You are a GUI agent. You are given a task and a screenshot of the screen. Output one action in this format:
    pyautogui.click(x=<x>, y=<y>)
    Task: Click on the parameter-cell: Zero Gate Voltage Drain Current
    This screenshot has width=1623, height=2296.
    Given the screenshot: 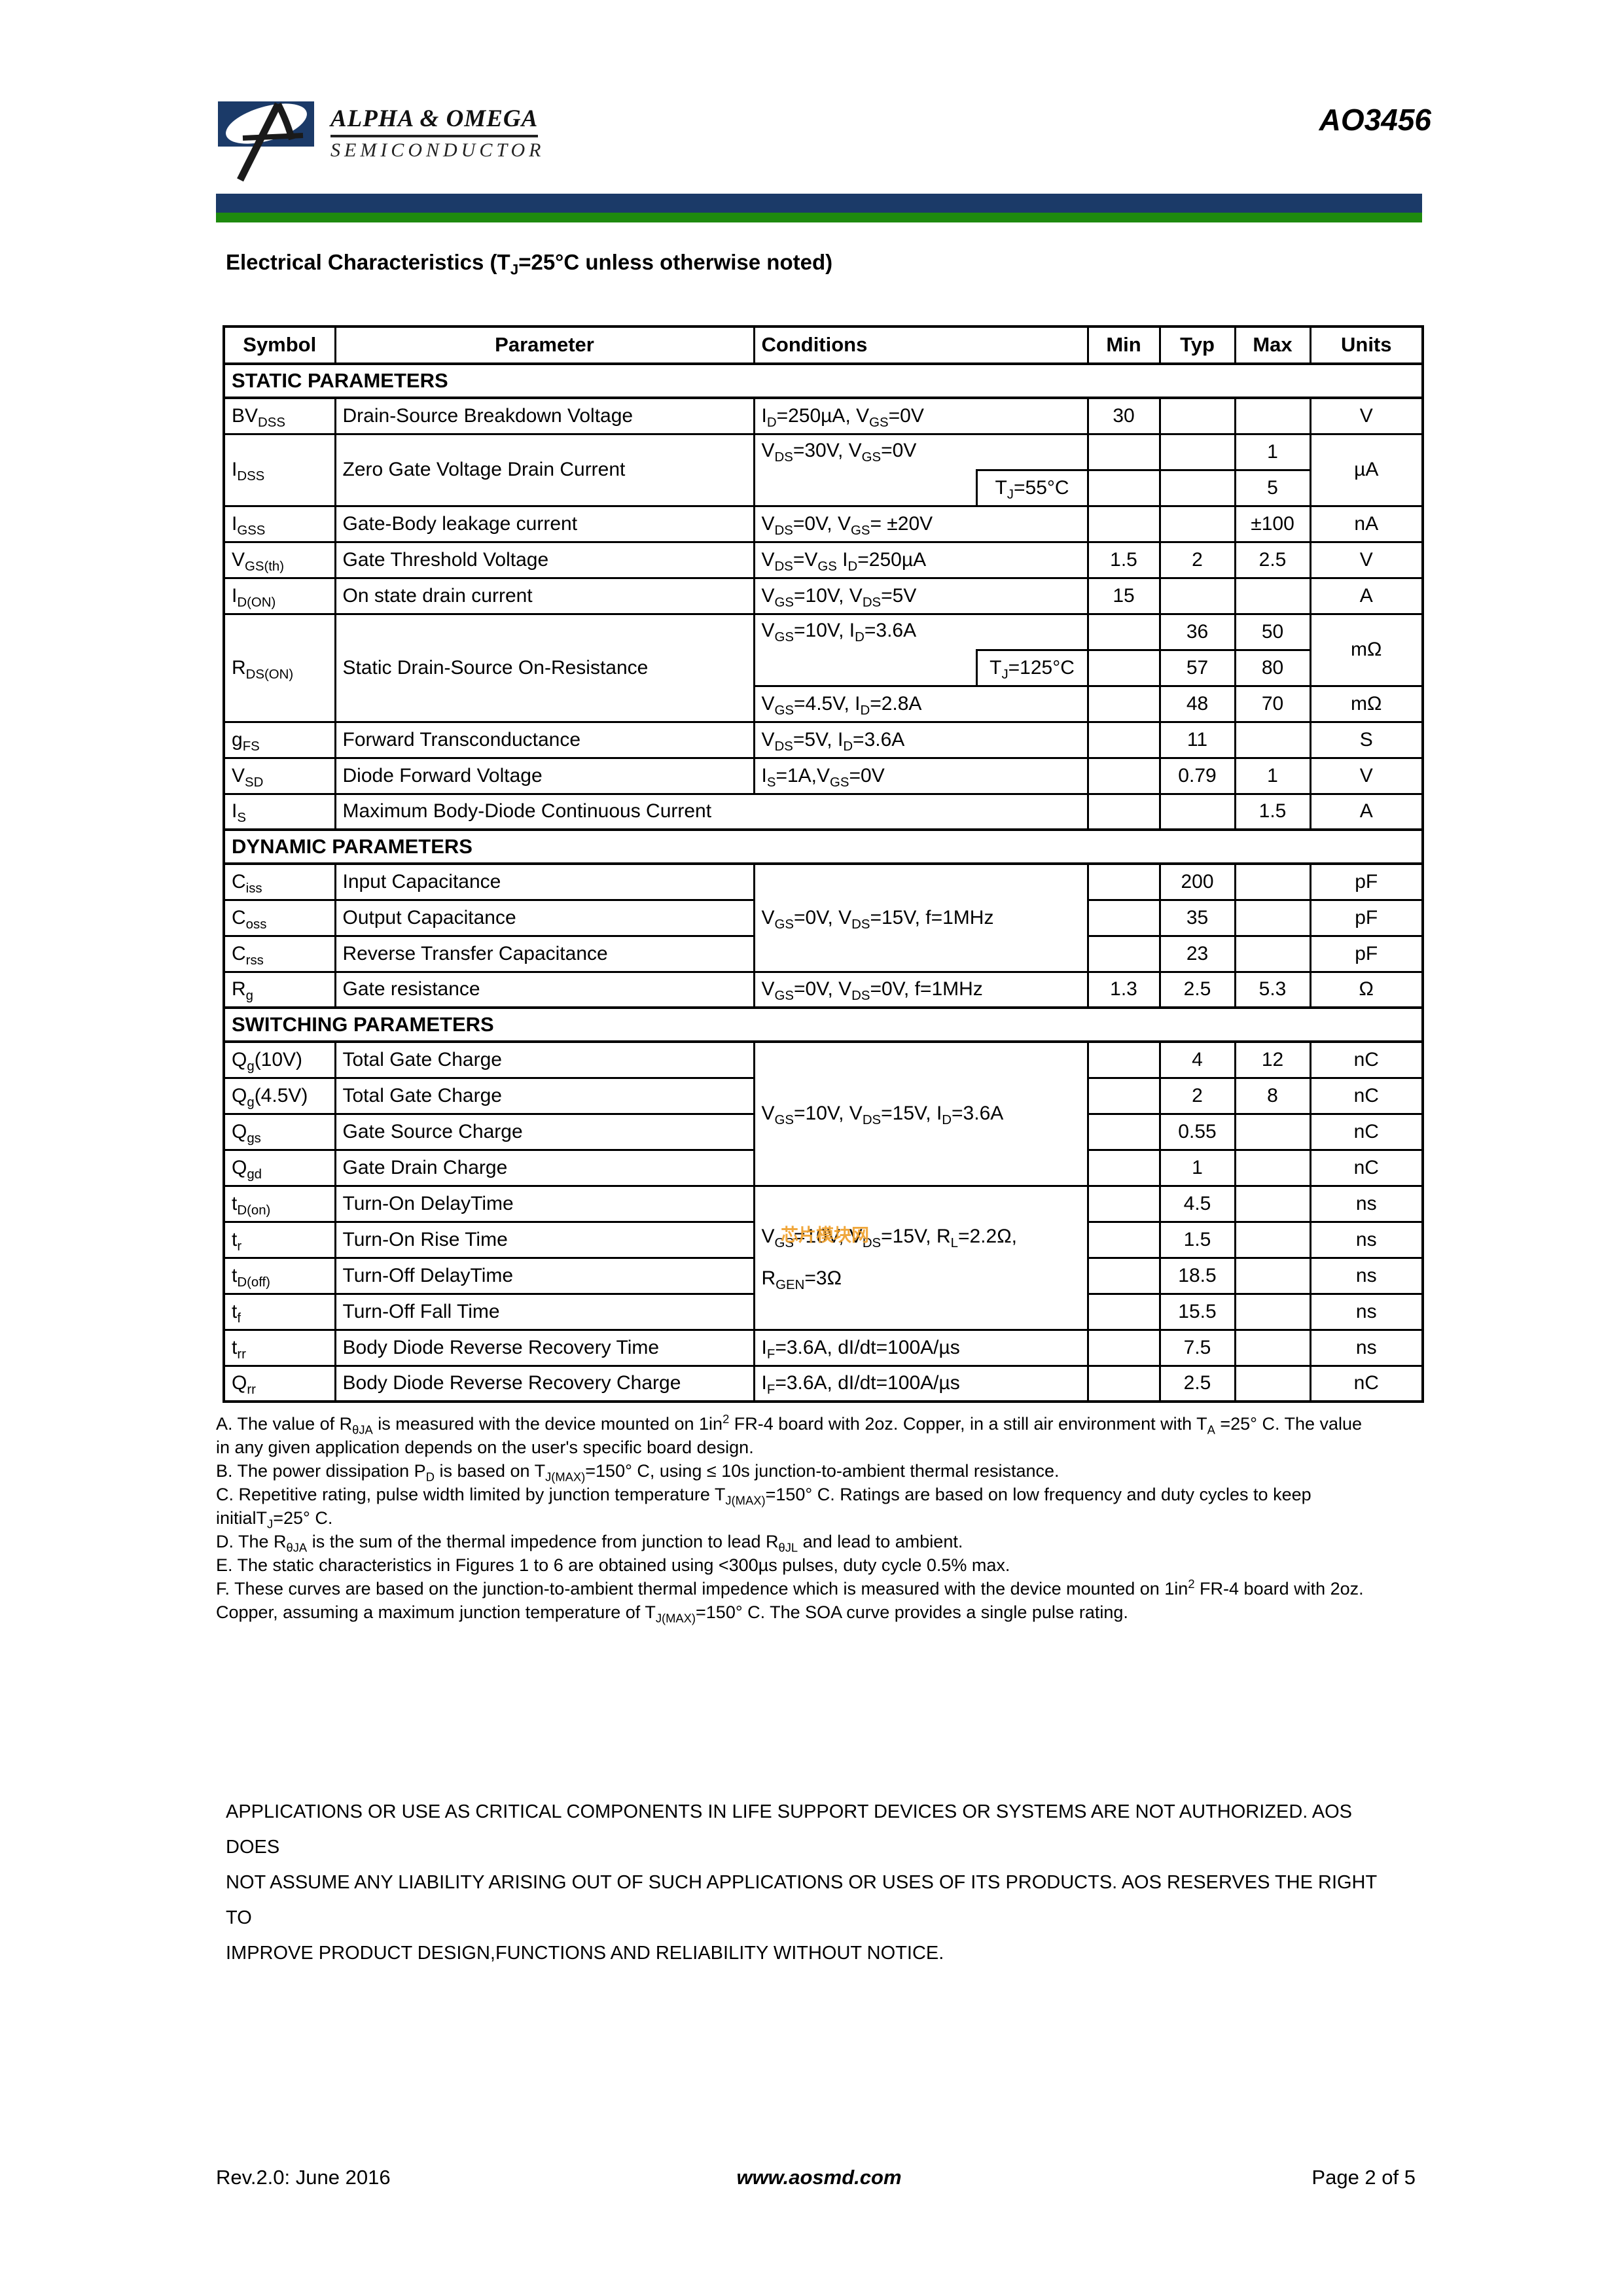 What is the action you would take?
    pyautogui.click(x=544, y=470)
    